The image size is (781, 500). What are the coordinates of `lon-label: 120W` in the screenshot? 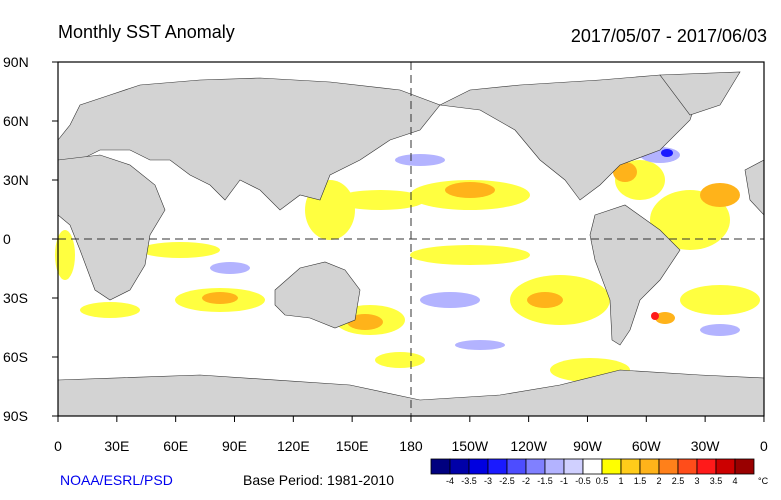 It's located at (528, 446).